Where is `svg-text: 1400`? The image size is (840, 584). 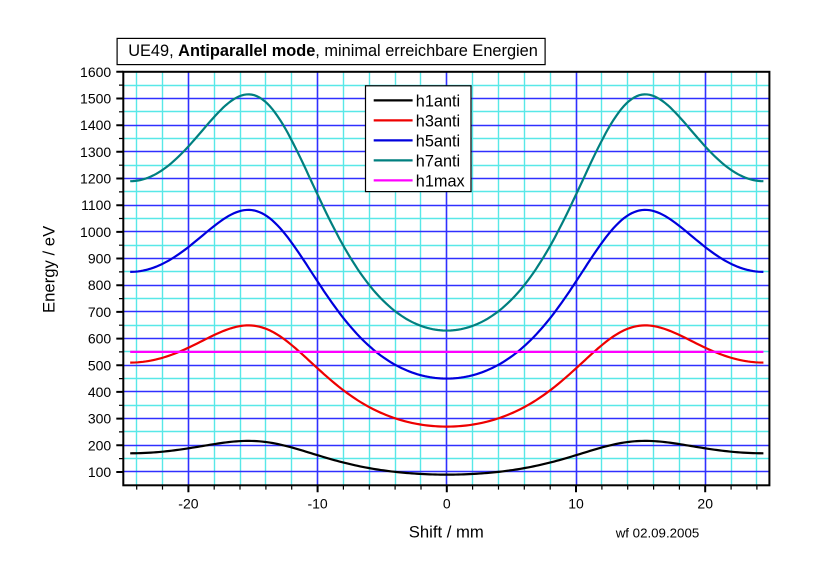 svg-text: 1400 is located at coordinates (95, 125).